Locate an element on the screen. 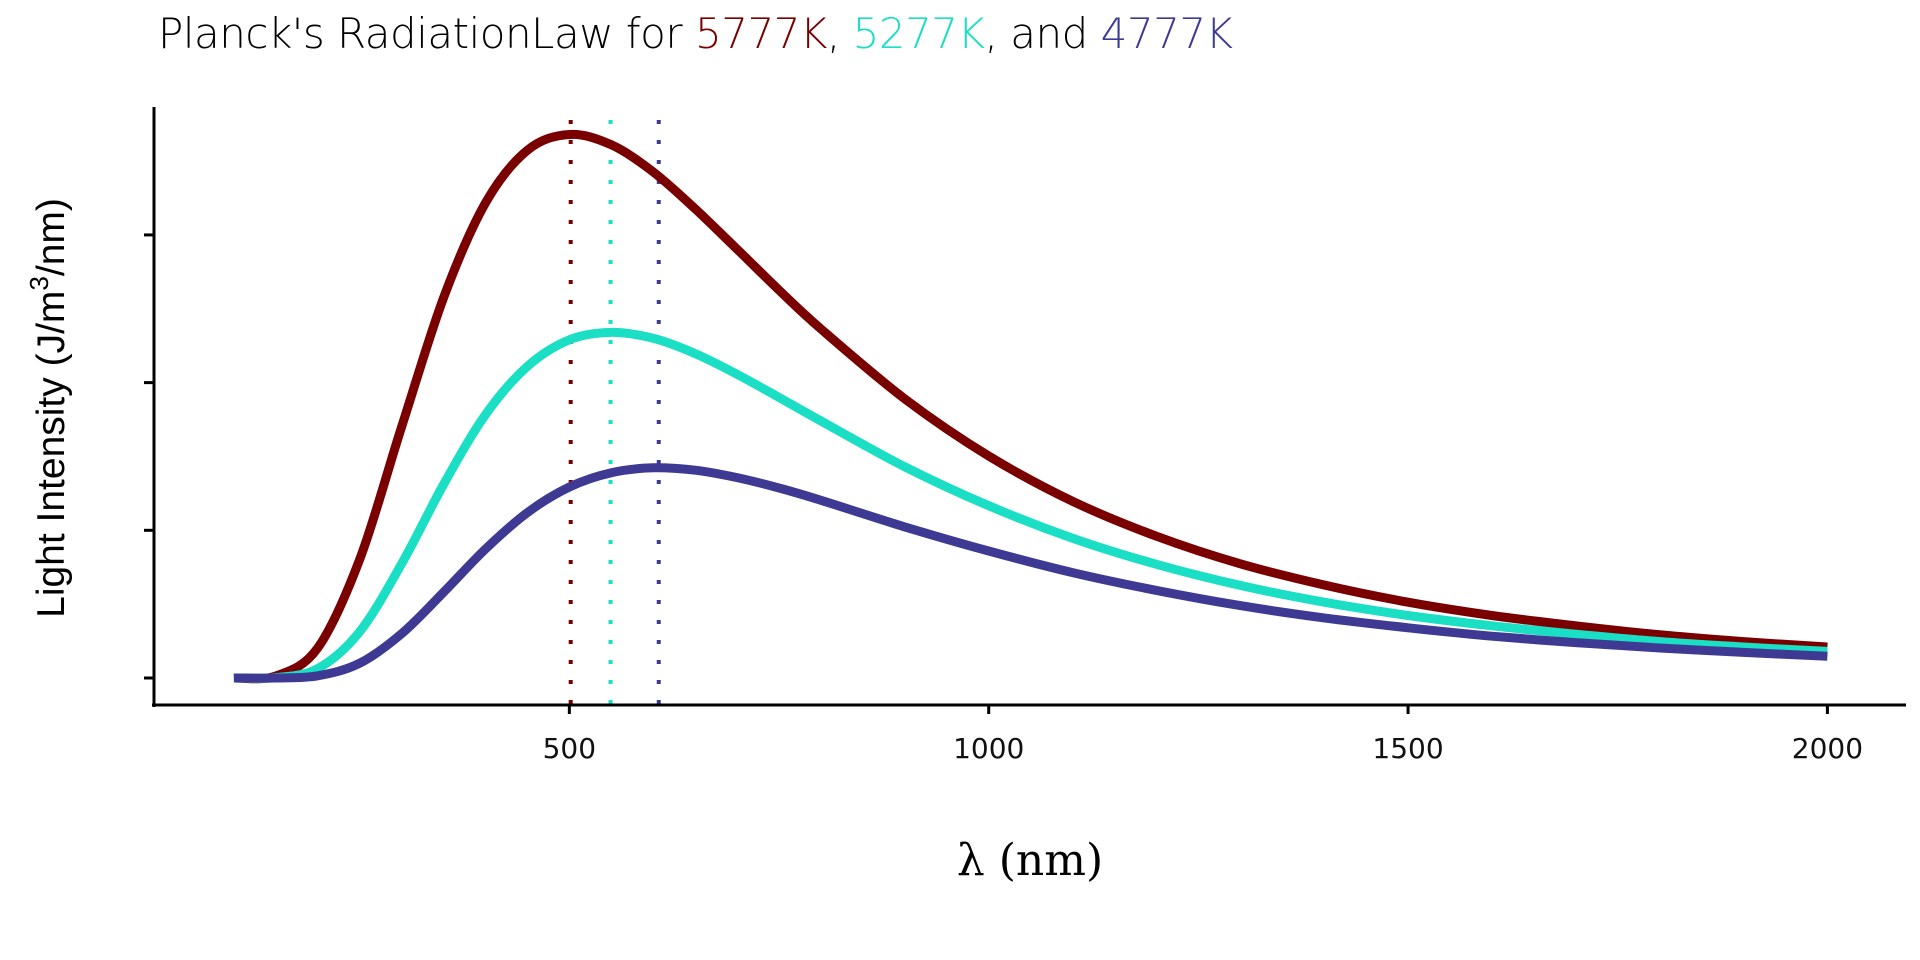  peak-lines is located at coordinates (614, 412).